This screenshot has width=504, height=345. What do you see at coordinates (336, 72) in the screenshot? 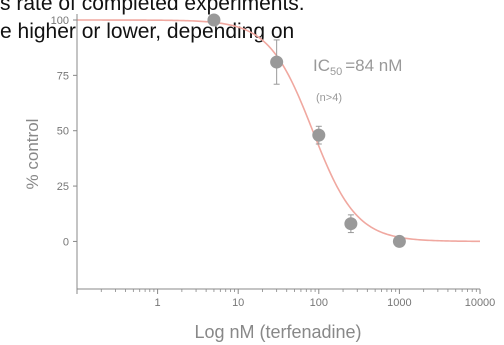
I see `ic50-annotation-subscript: 50` at bounding box center [336, 72].